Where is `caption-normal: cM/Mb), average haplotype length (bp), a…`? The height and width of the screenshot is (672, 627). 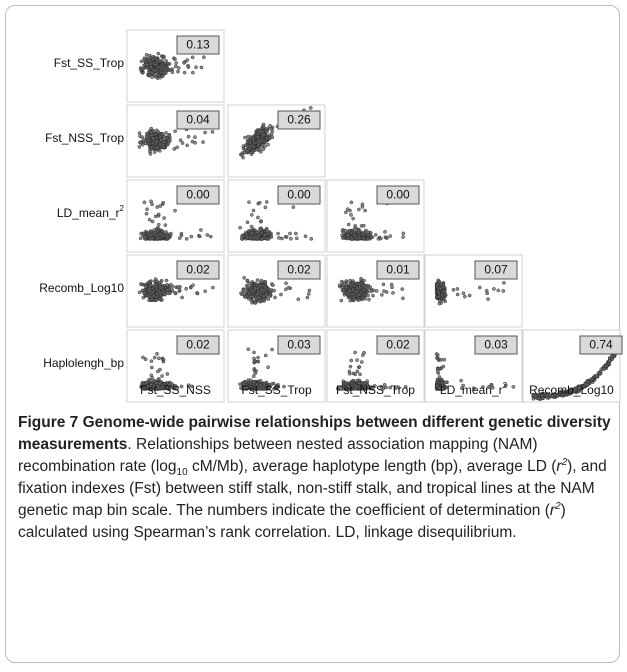
caption-normal: cM/Mb), average haplotype length (bp), a… is located at coordinates (372, 466).